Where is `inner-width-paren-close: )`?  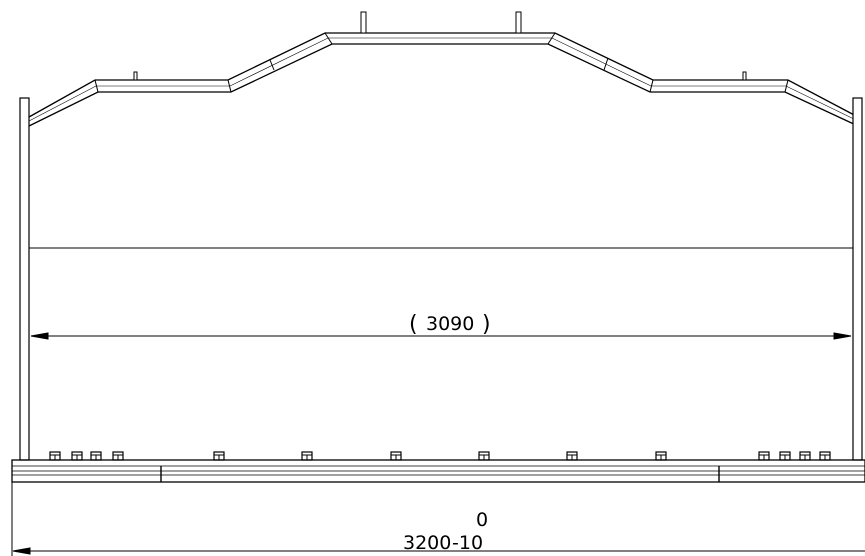 inner-width-paren-close: ) is located at coordinates (486, 324).